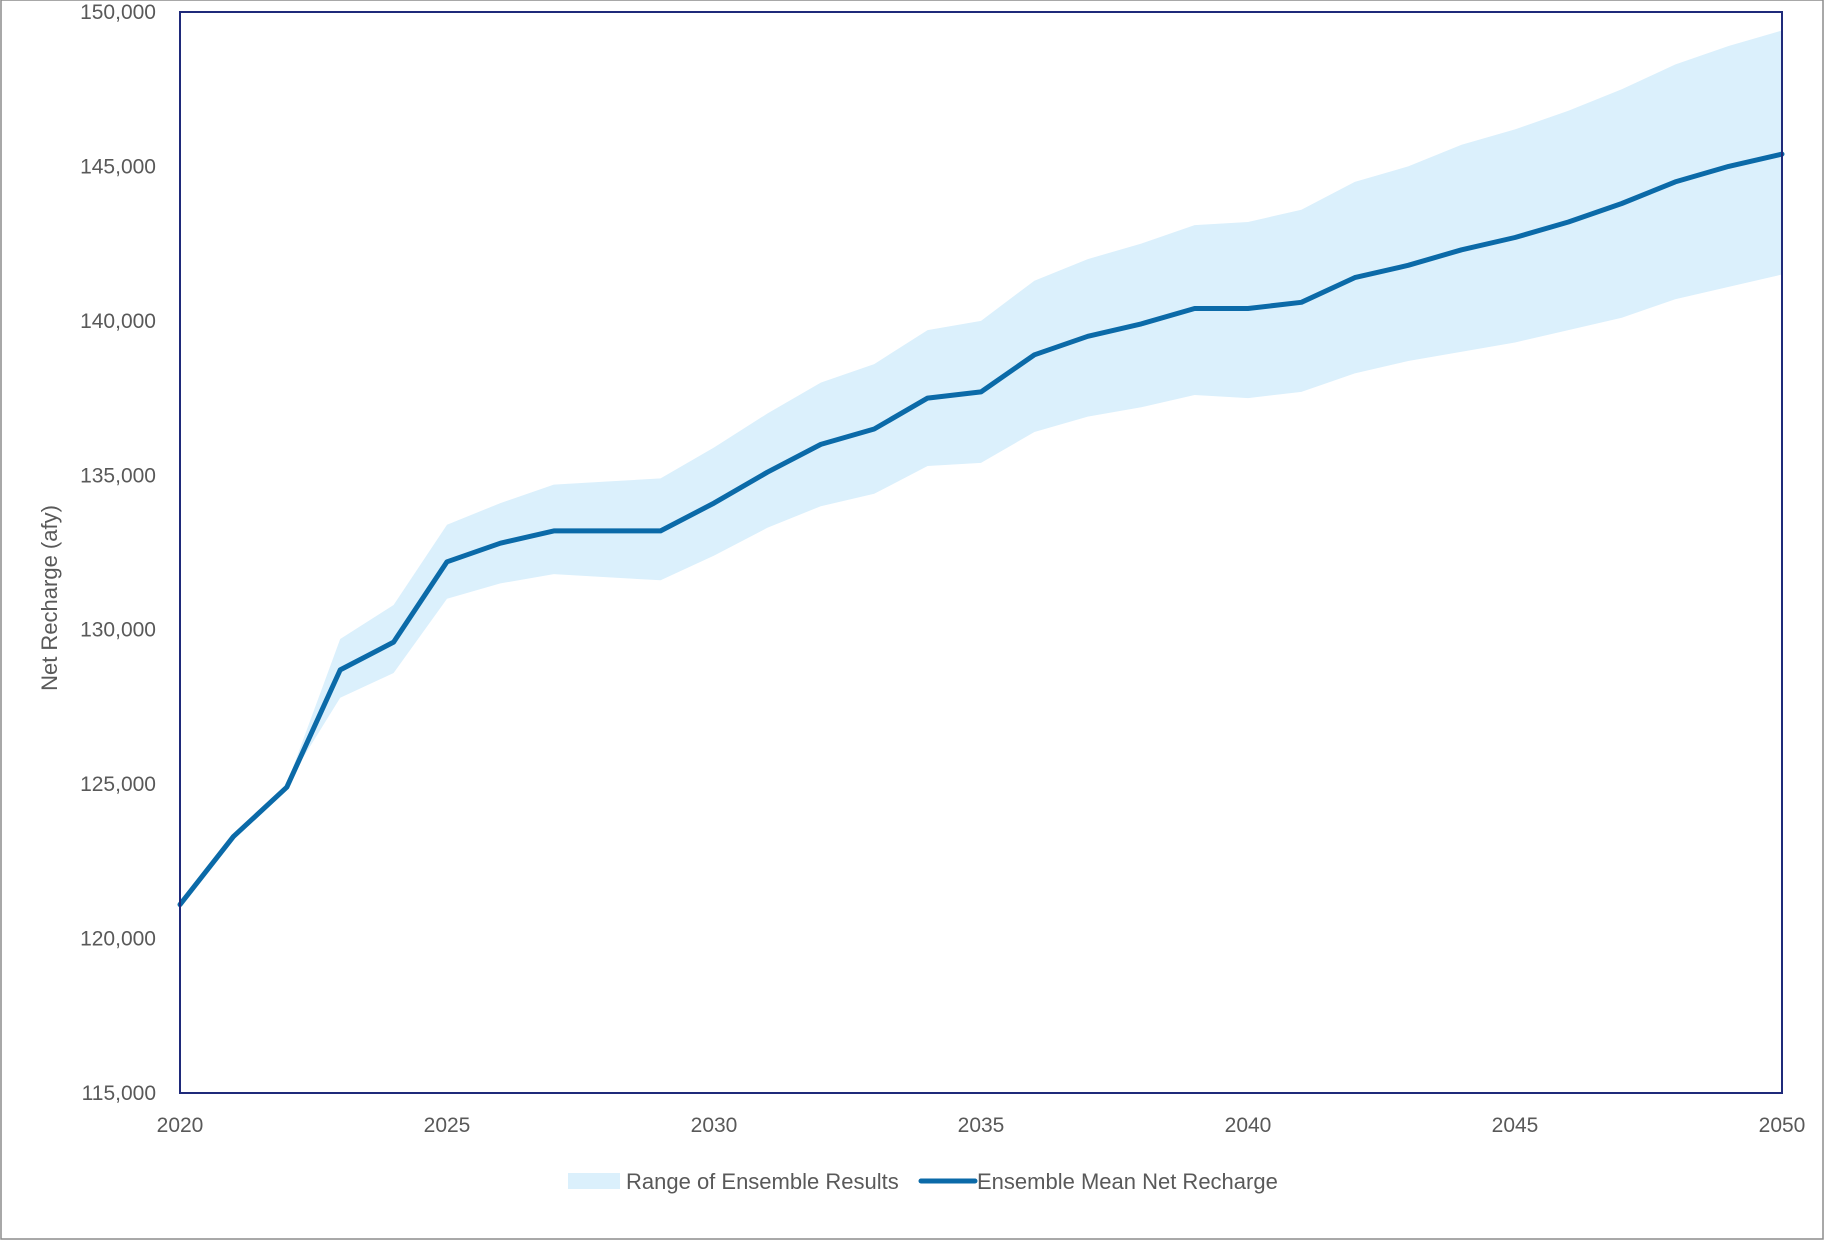  What do you see at coordinates (594, 1181) in the screenshot?
I see `legend-swatch-range` at bounding box center [594, 1181].